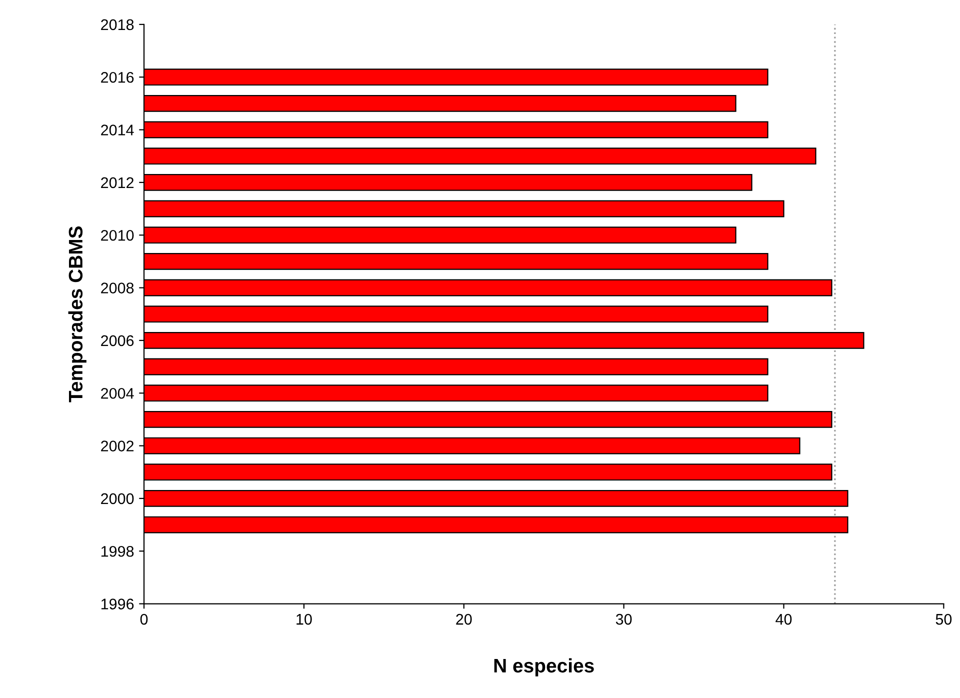  Describe the element at coordinates (117, 77) in the screenshot. I see `y-tick-label: 2016` at that location.